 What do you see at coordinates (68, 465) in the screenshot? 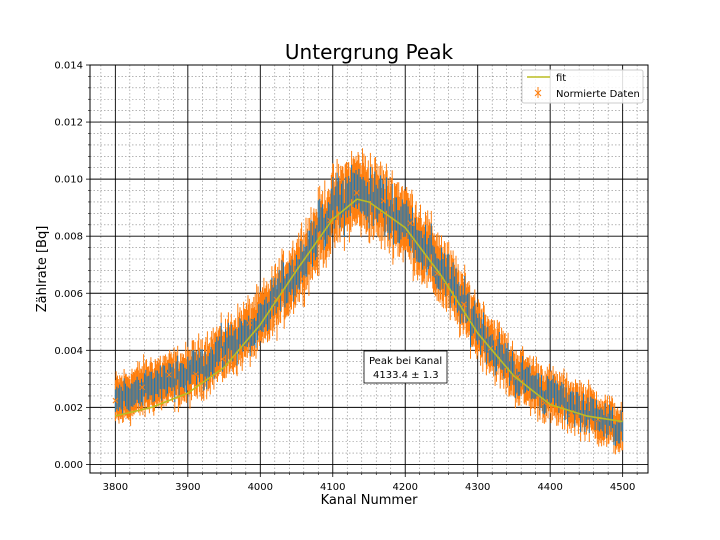
I see `y-tick-label: 0.000` at bounding box center [68, 465].